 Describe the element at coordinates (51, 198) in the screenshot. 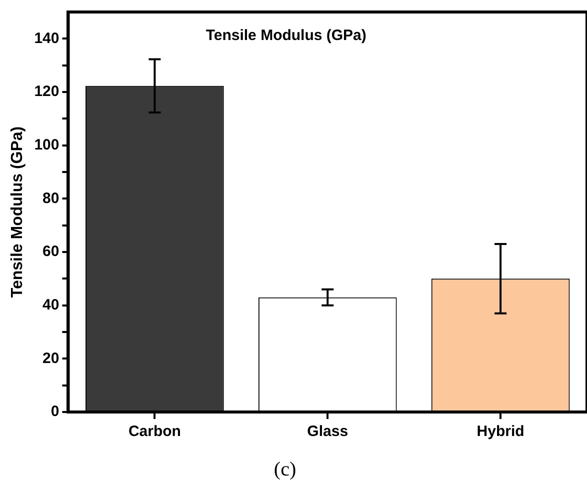

I see `y-tick-label: 80` at that location.